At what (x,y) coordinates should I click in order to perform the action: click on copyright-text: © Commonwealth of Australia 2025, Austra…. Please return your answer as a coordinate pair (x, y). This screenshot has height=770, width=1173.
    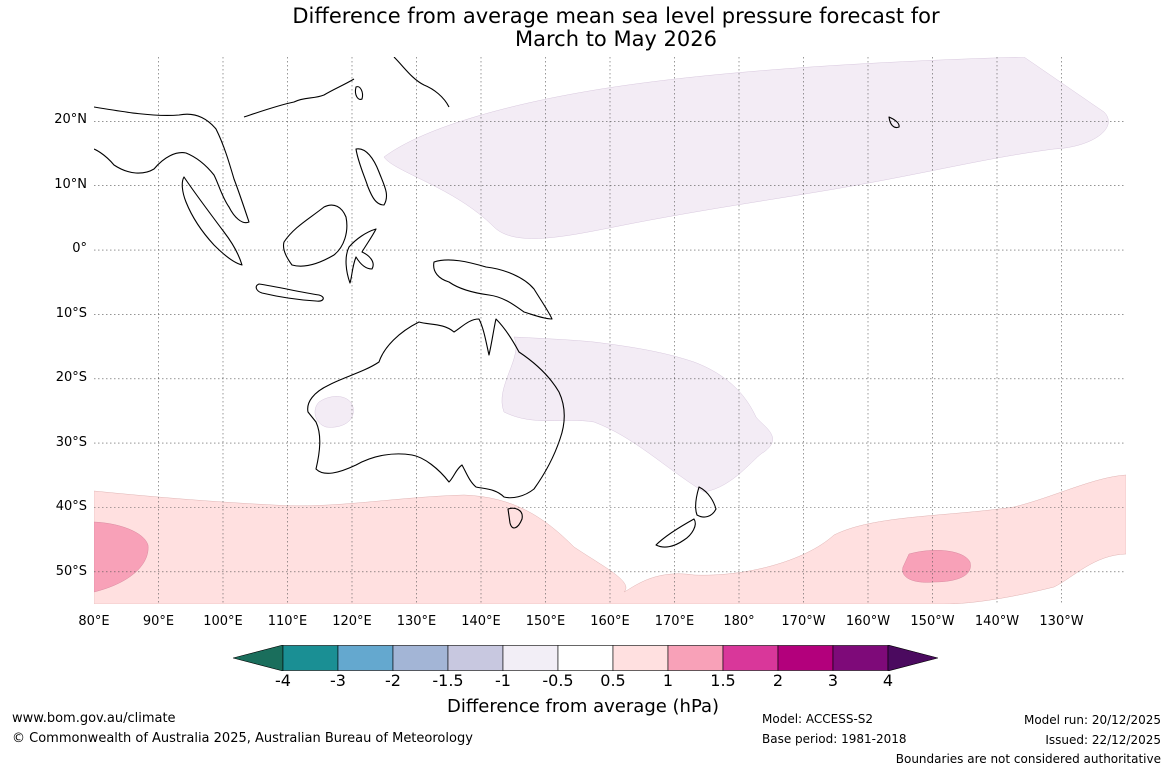
    Looking at the image, I should click on (242, 738).